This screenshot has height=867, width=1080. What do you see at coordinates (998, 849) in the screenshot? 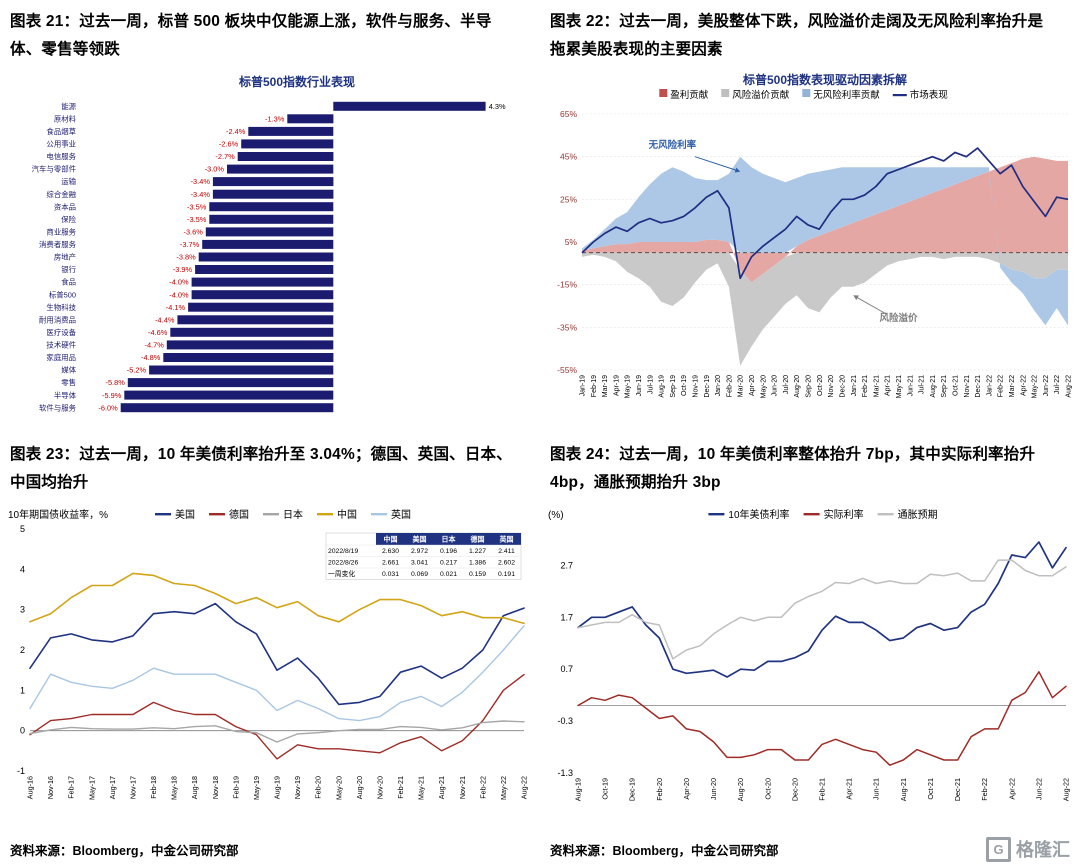
I see `gelonghui-logo-icon: G` at bounding box center [998, 849].